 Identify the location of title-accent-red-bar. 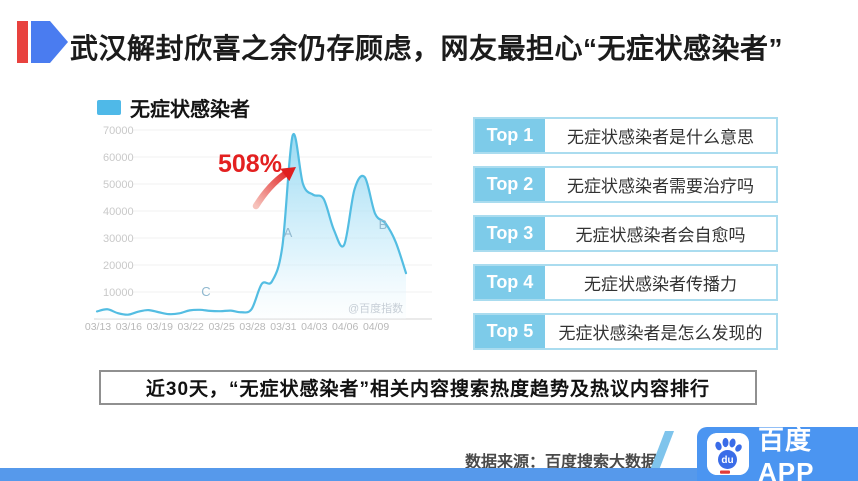
(22, 42).